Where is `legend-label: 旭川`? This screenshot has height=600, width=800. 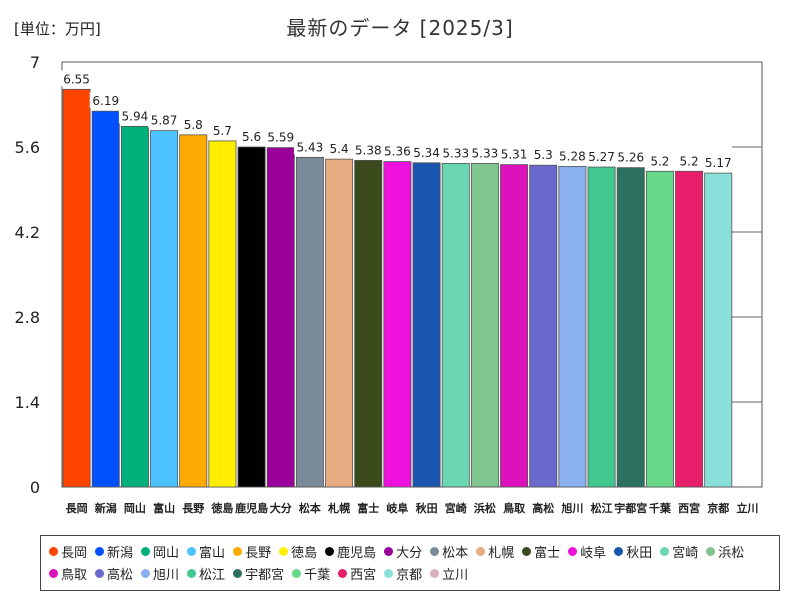 legend-label: 旭川 is located at coordinates (166, 575).